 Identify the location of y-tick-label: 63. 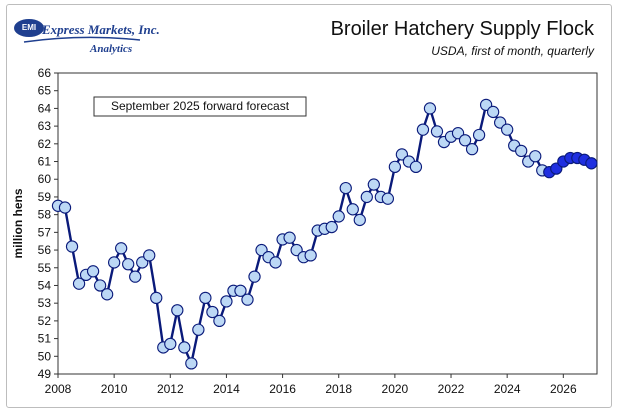
(45, 126).